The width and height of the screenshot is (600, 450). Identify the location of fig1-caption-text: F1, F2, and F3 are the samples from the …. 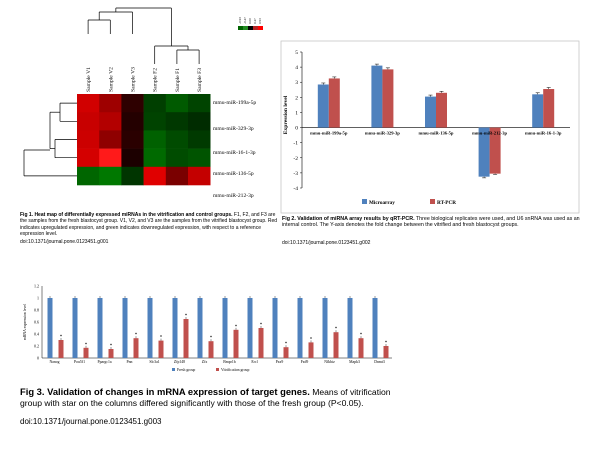
(149, 224).